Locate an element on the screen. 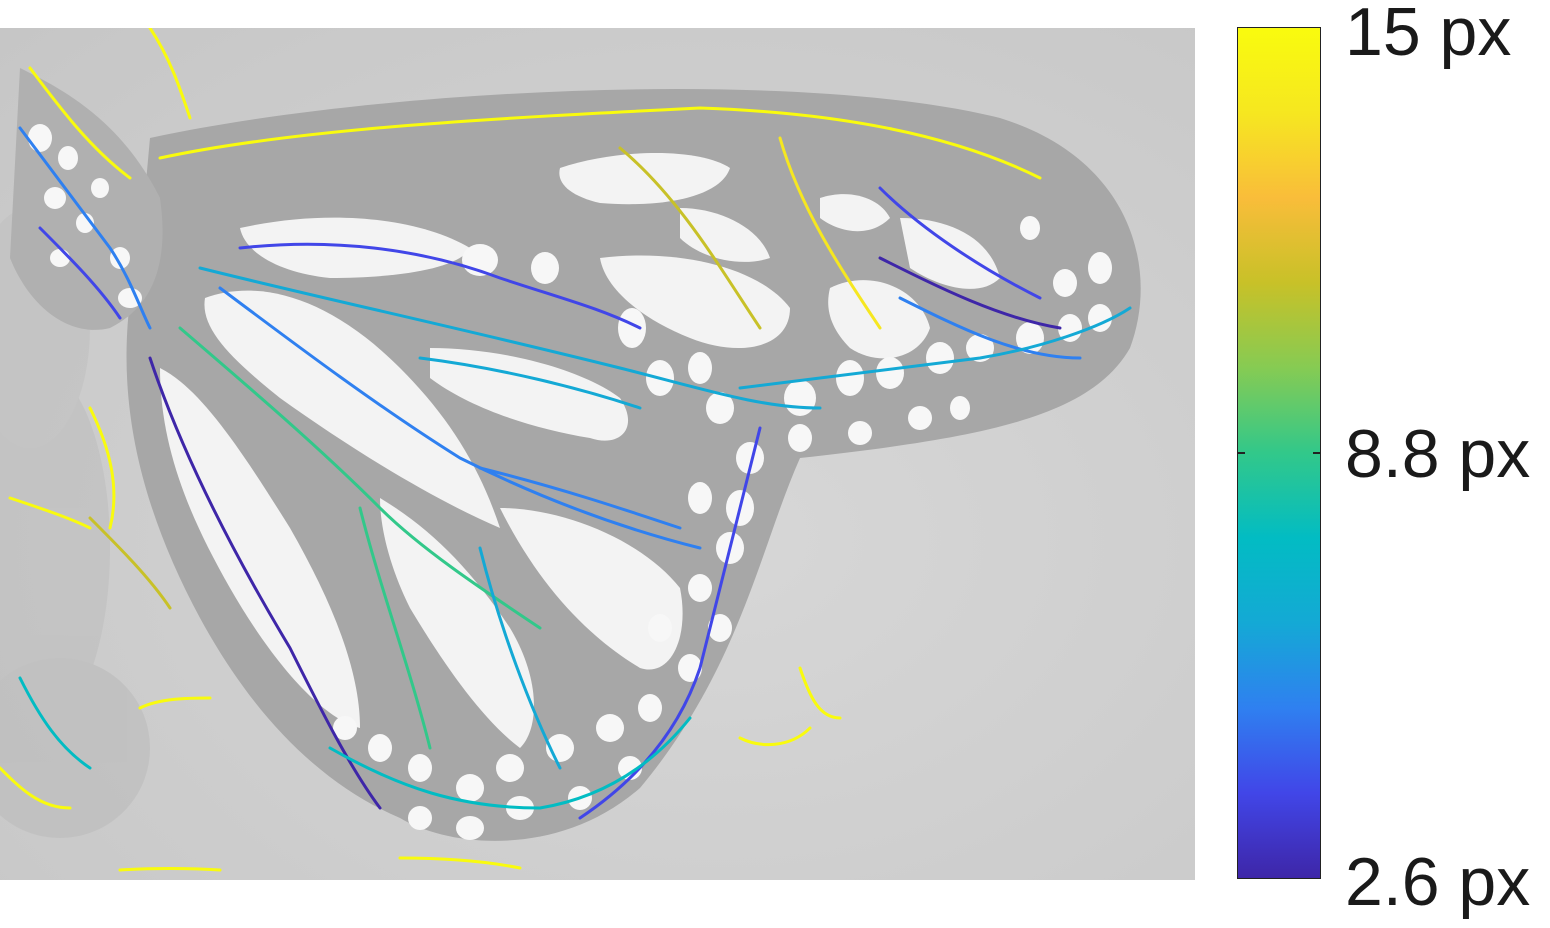 The height and width of the screenshot is (928, 1550). colorbar-gradient is located at coordinates (1279, 453).